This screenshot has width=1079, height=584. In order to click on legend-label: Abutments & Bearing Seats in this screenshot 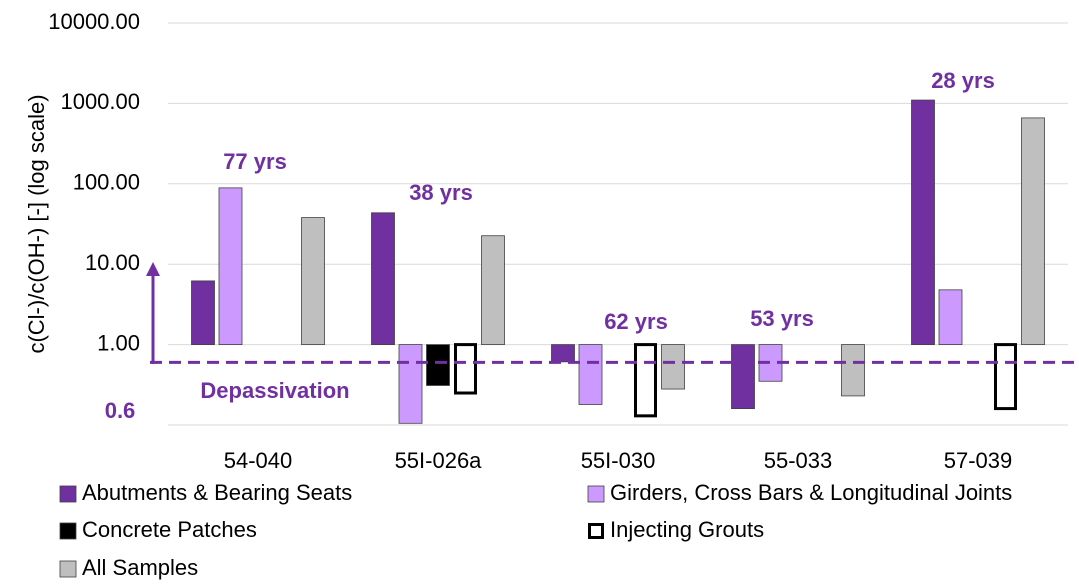, I will do `click(217, 492)`.